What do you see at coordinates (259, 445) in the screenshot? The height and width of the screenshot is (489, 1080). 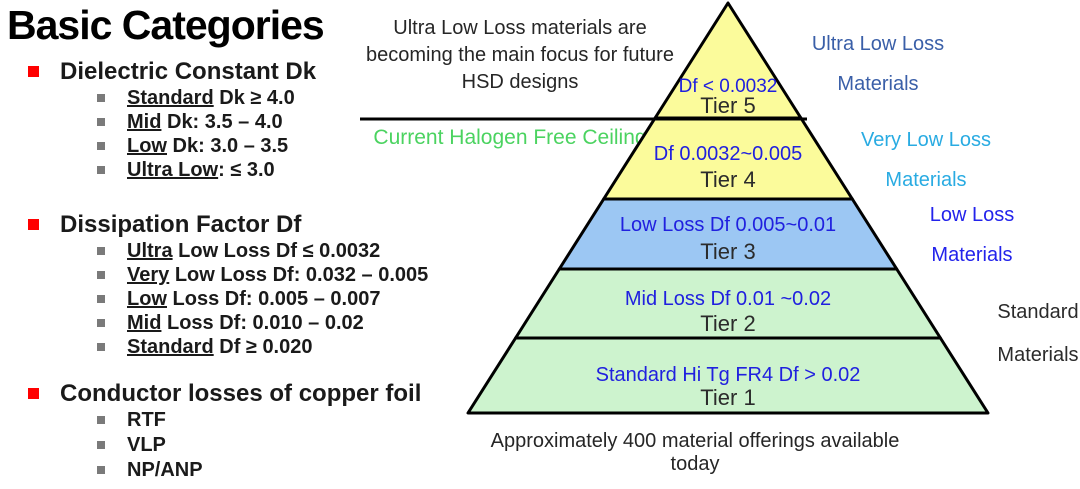 I see `list-item: VLP` at bounding box center [259, 445].